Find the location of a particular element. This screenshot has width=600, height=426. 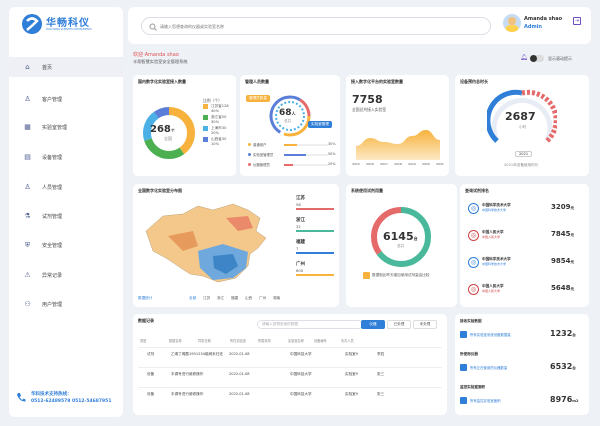

table-cell: 2022.01.08 is located at coordinates (239, 374).